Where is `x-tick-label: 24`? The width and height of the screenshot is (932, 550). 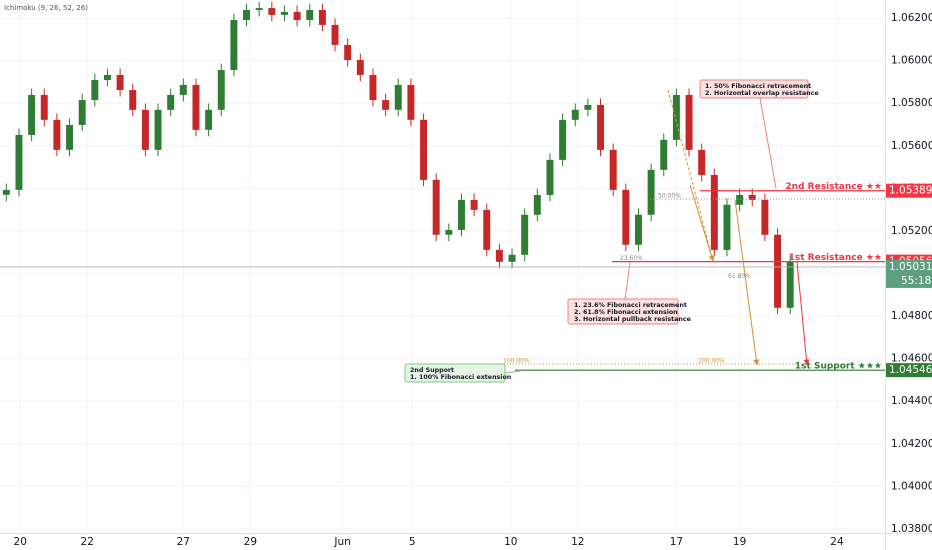 x-tick-label: 24 is located at coordinates (837, 542).